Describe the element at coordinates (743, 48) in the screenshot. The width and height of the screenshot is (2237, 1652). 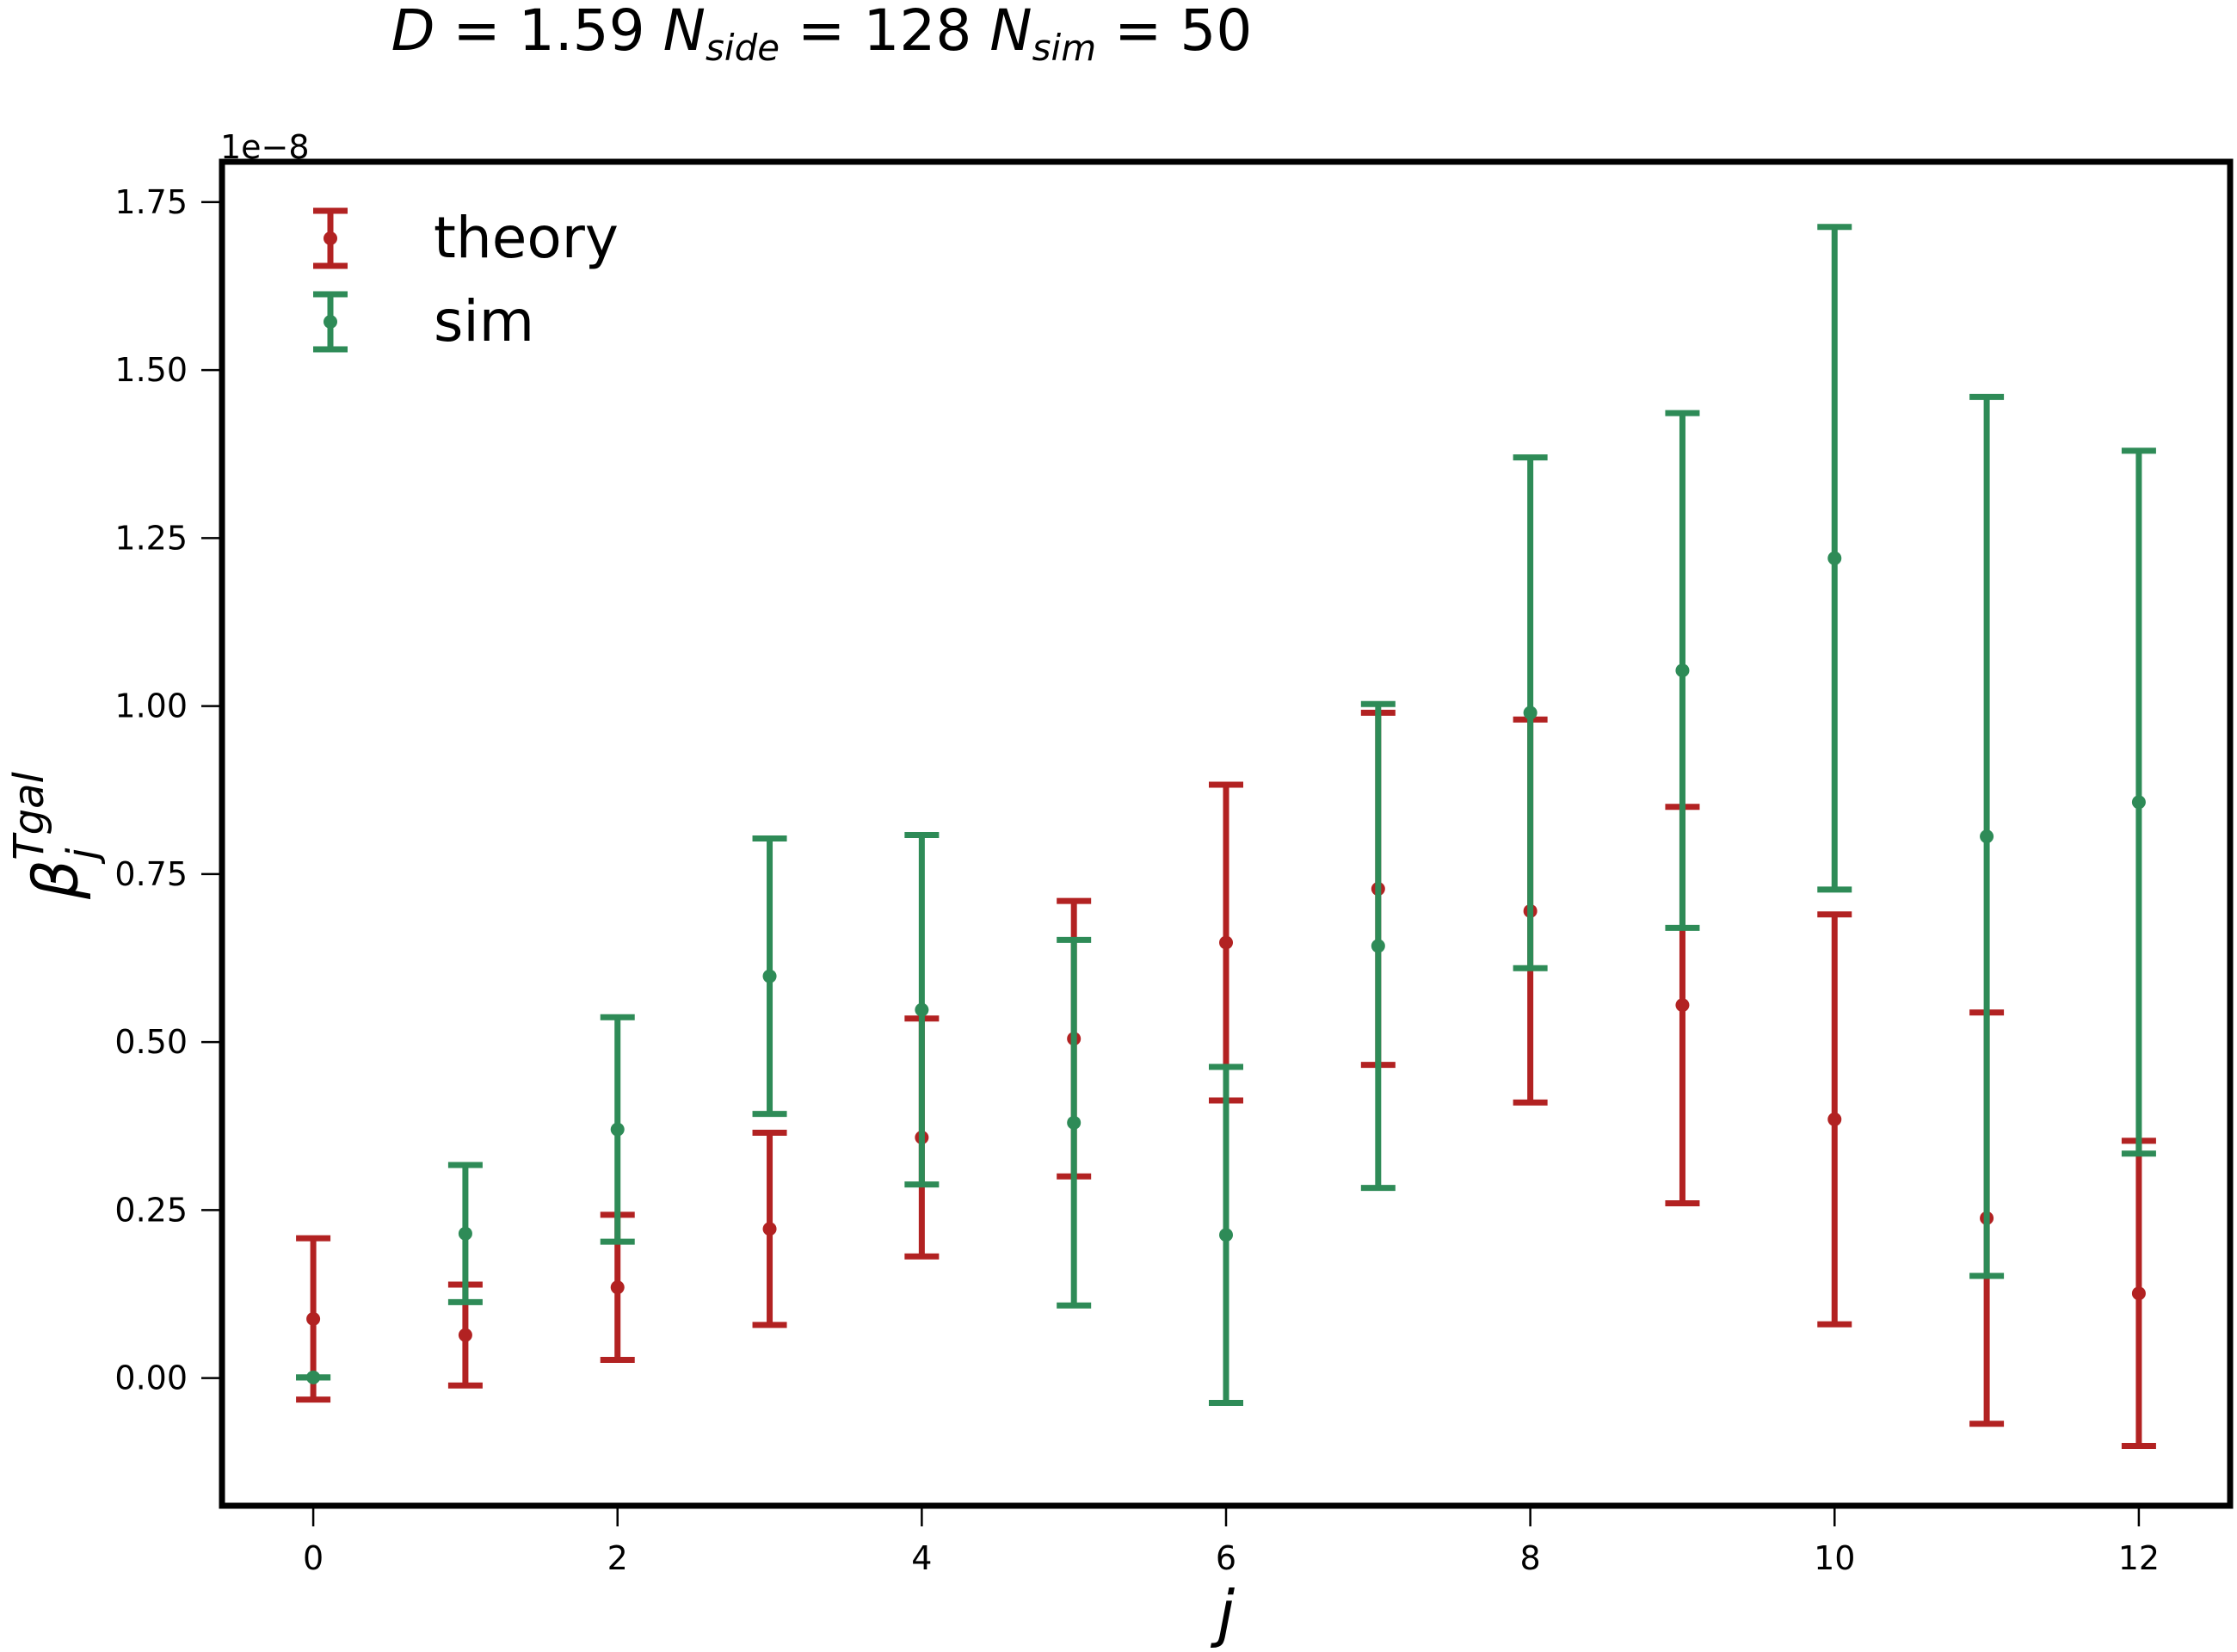
I see `title-part: side` at that location.